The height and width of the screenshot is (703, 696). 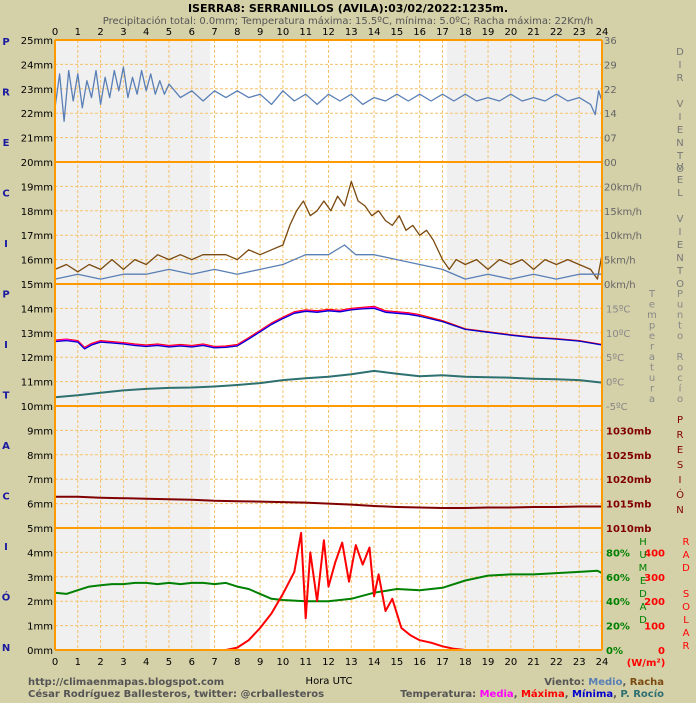 I want to click on x-tick-top: 11, so click(x=305, y=32).